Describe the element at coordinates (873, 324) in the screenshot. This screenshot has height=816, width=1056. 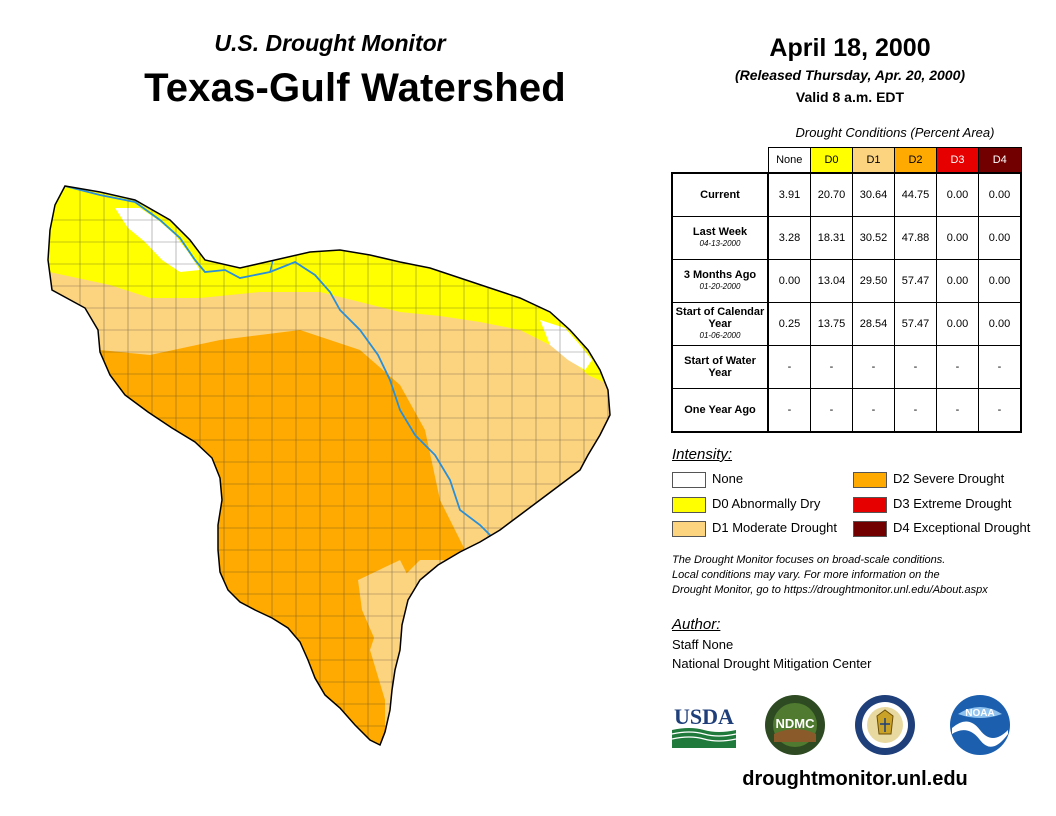
I see `table-cell: 28.54` at that location.